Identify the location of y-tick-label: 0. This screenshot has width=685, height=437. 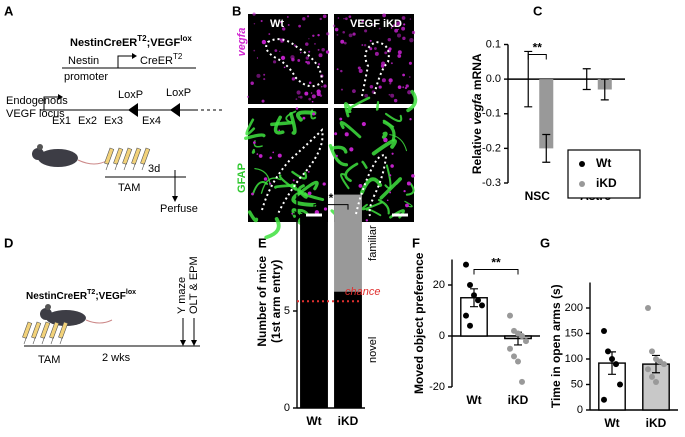
(580, 410).